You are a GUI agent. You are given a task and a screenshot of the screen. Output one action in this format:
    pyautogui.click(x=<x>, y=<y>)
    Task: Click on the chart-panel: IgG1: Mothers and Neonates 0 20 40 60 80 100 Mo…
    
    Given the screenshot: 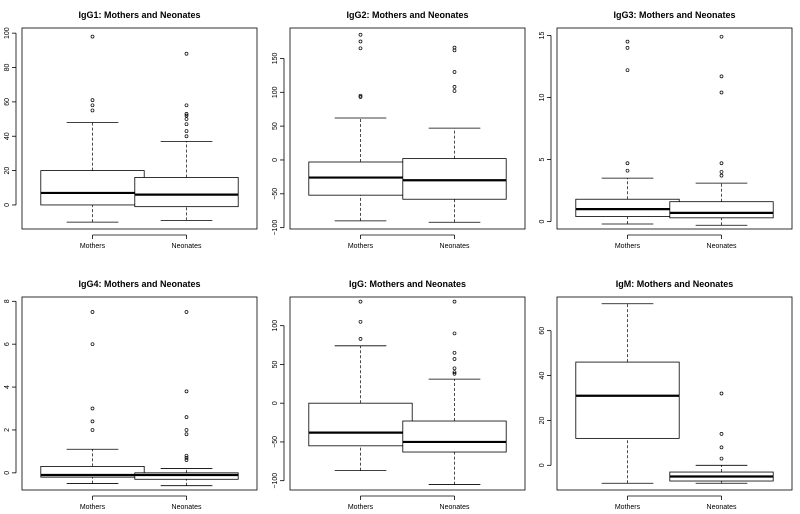 What is the action you would take?
    pyautogui.click(x=131, y=130)
    